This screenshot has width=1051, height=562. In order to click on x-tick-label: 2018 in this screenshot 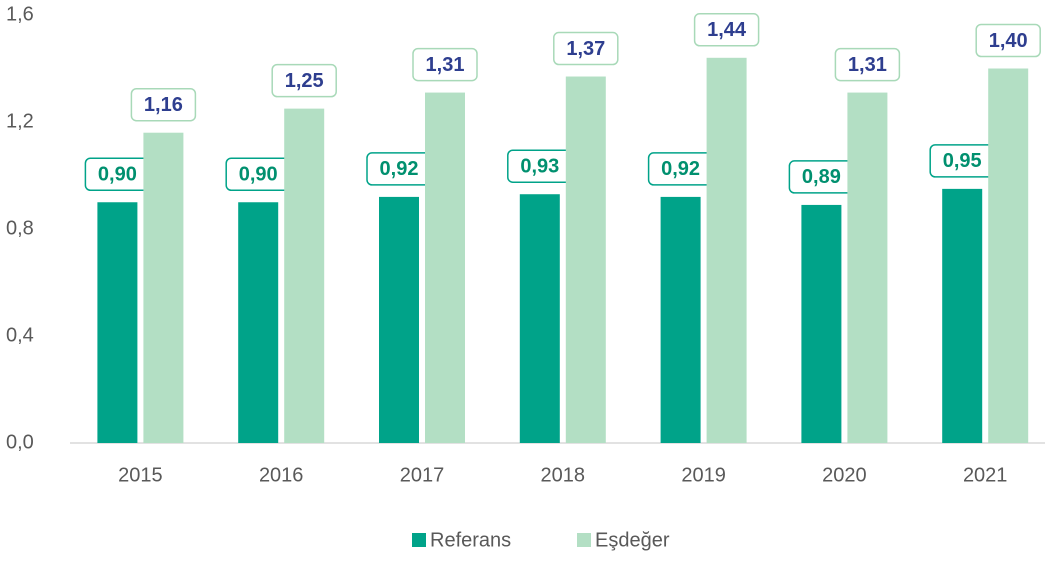, I will do `click(563, 475)`.